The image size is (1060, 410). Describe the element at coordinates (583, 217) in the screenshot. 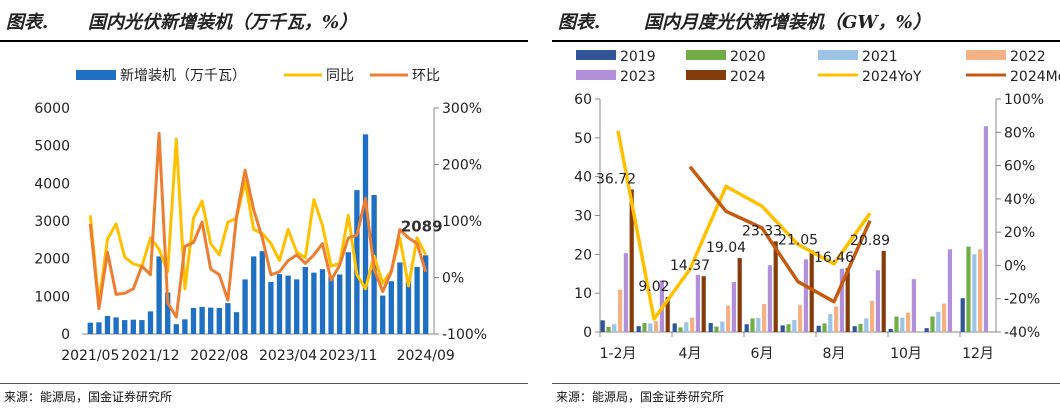

I see `y-left-tick-label: 30` at that location.